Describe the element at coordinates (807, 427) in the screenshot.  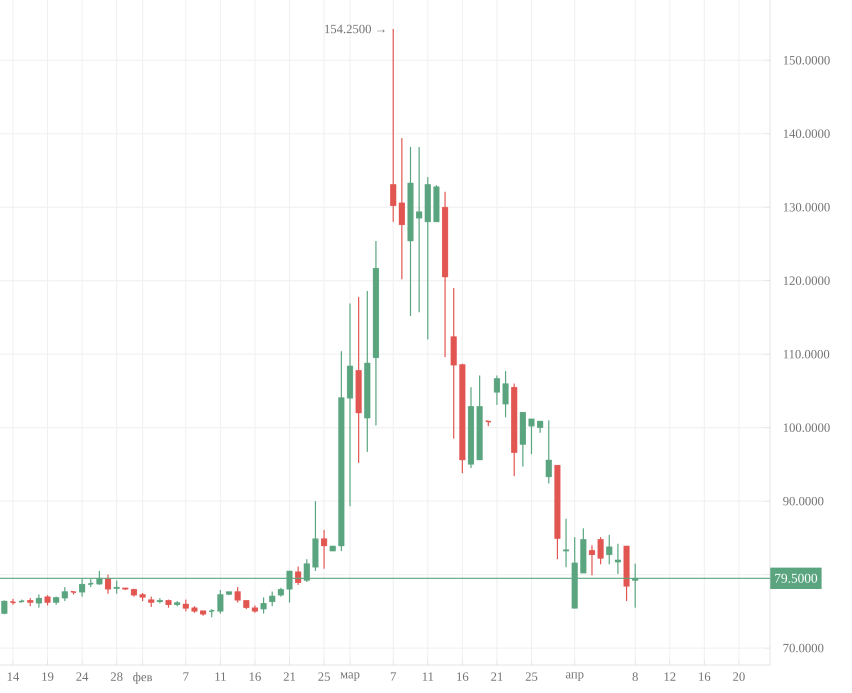
I see `y-tick-label: 100.0000` at that location.